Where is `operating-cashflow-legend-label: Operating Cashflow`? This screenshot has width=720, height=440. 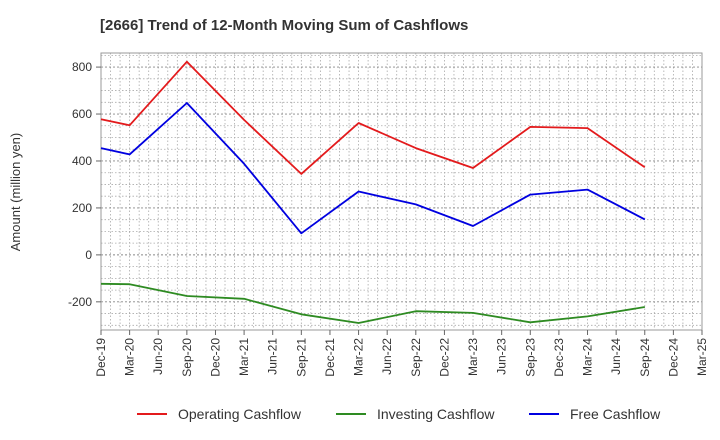
operating-cashflow-legend-label: Operating Cashflow is located at coordinates (240, 414).